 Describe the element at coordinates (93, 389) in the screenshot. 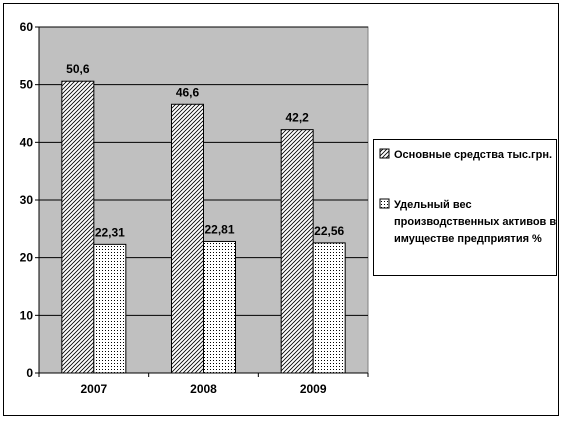

I see `x-tick-label: 2007` at that location.